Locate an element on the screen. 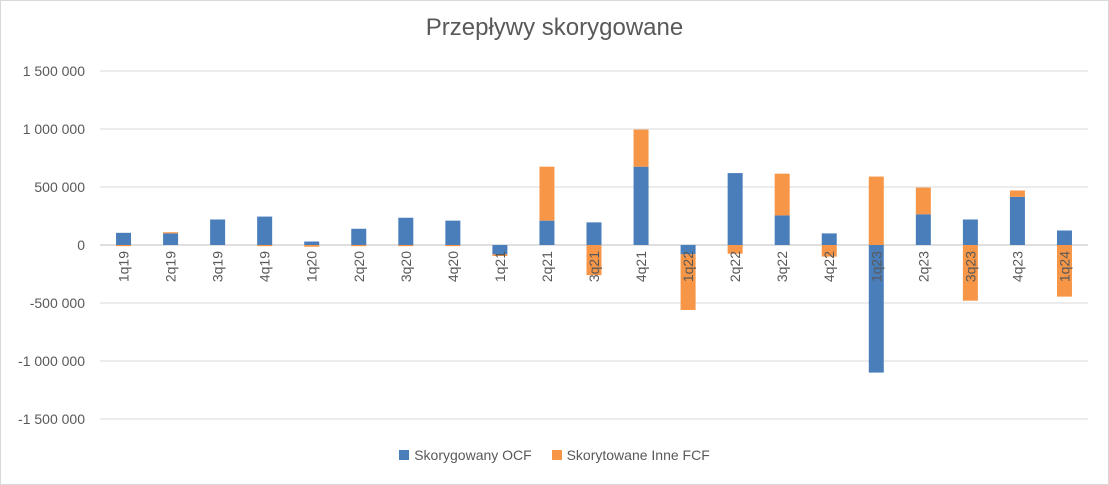  x-tick-label: 1q22 is located at coordinates (688, 266).